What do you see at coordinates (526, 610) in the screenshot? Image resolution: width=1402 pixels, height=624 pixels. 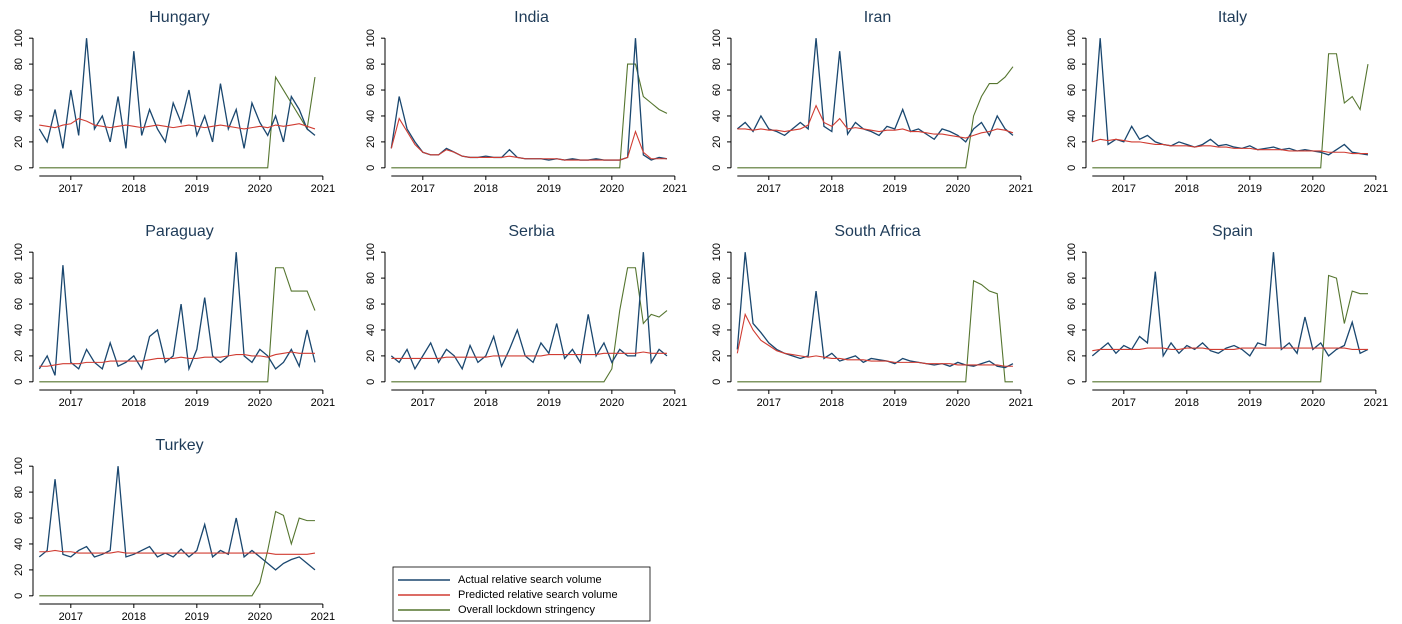 I see `legend-label: Overall lockdown stringency` at bounding box center [526, 610].